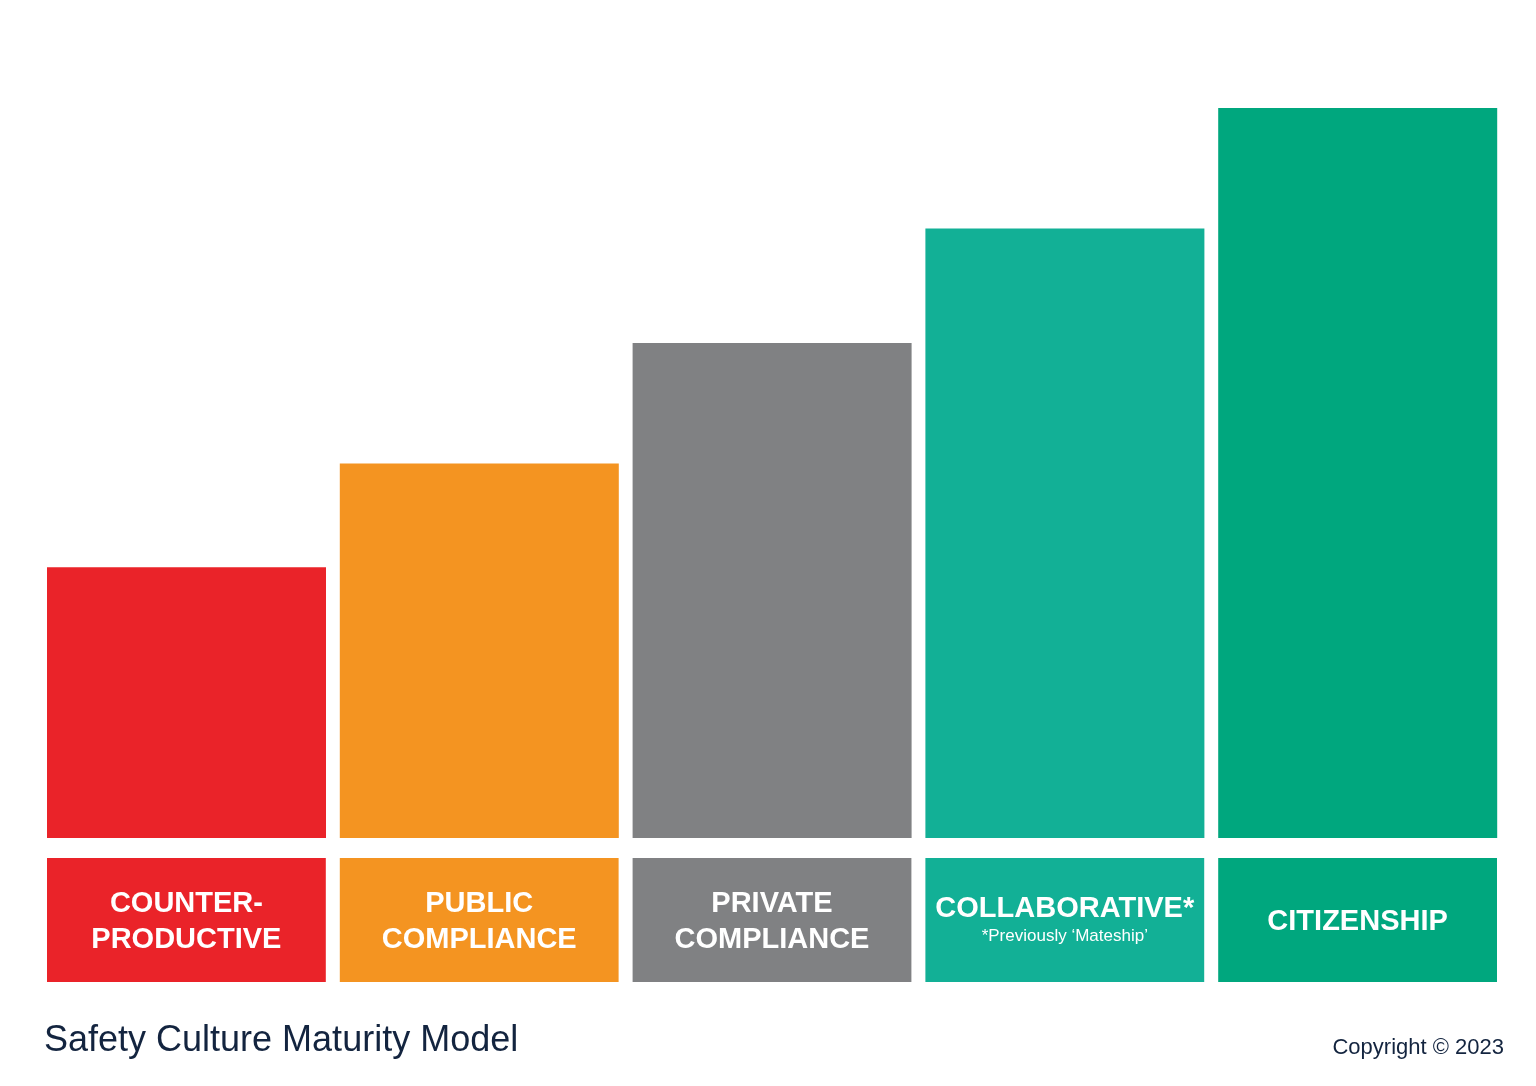 This screenshot has height=1086, width=1536. What do you see at coordinates (1357, 920) in the screenshot?
I see `x-tick-label: CITIZENSHIP` at bounding box center [1357, 920].